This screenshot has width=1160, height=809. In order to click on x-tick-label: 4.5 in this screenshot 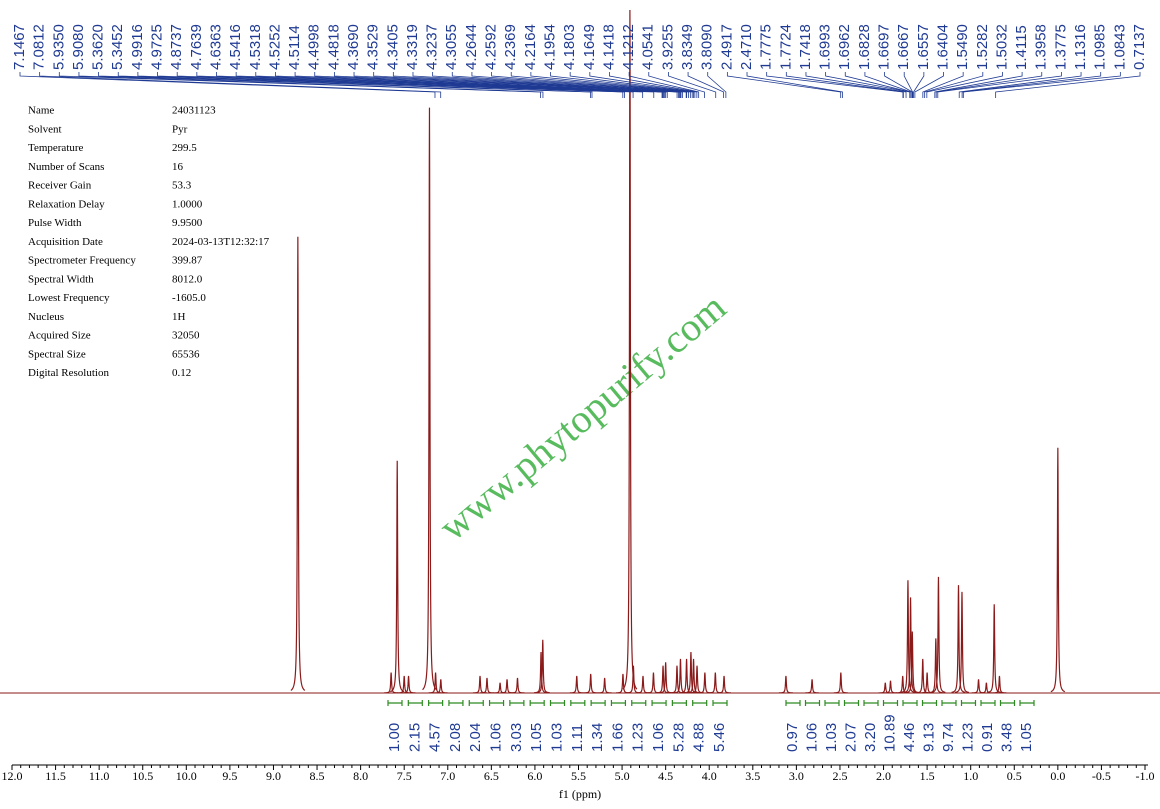, I will do `click(665, 776)`.